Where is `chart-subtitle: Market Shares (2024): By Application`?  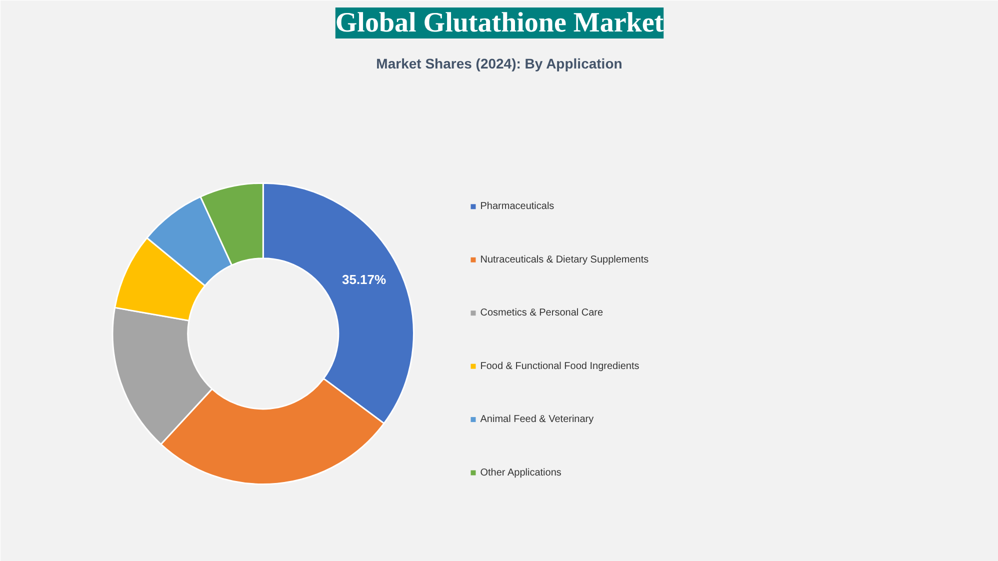
chart-subtitle: Market Shares (2024): By Application is located at coordinates (499, 64).